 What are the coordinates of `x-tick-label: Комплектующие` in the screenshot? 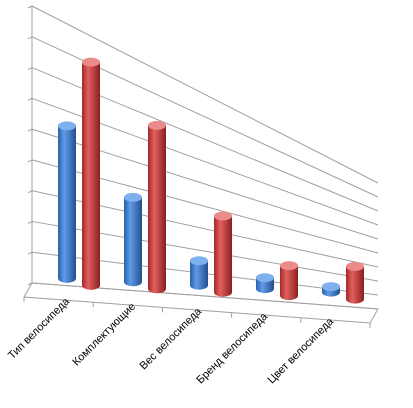 It's located at (104, 335).